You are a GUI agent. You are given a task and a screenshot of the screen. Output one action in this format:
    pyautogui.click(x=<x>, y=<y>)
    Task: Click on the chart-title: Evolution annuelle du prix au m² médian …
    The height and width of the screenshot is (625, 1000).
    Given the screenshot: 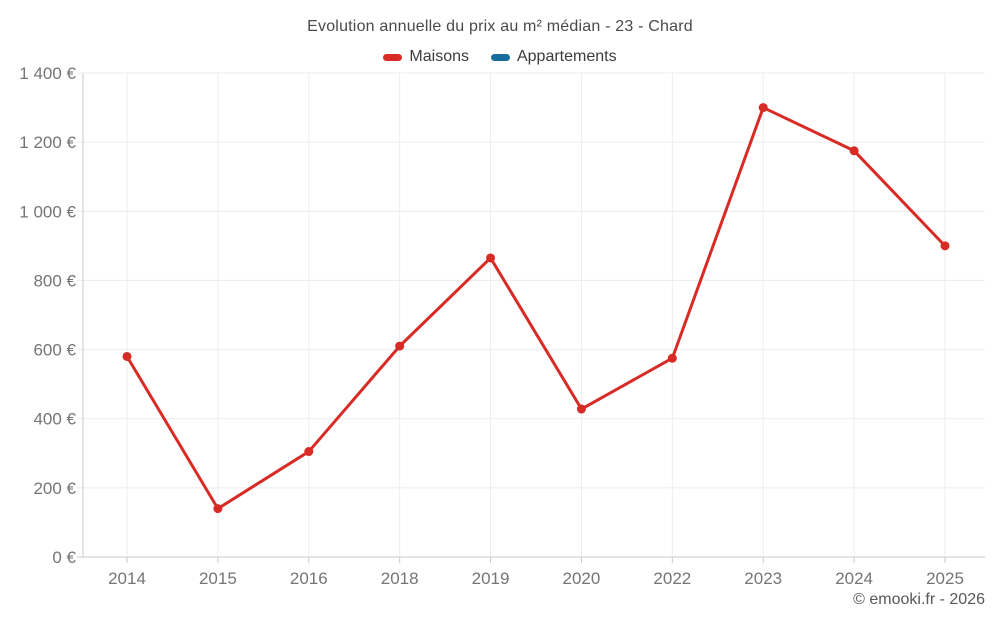 What is the action you would take?
    pyautogui.click(x=500, y=26)
    